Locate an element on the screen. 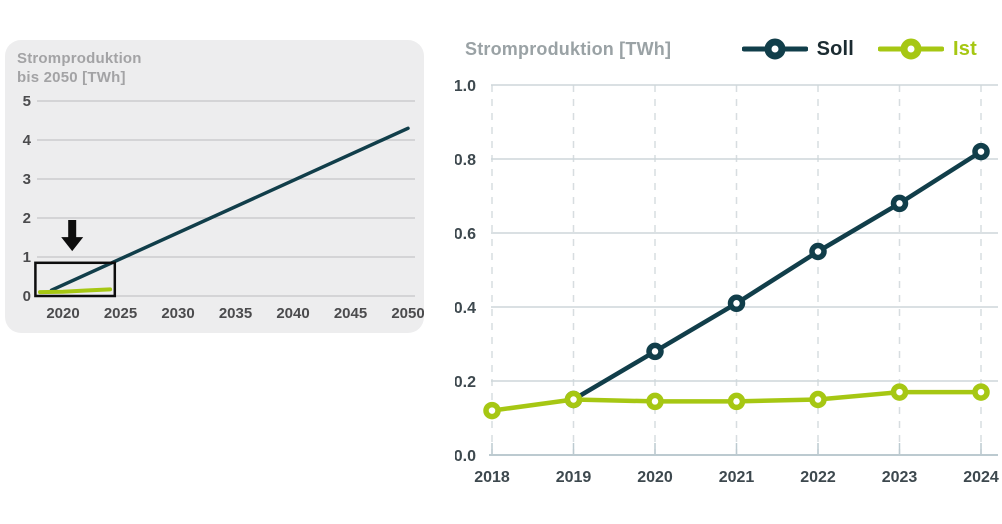  inset-chart-title: Stromproduktion bis 2050 [TWh] is located at coordinates (79, 68).